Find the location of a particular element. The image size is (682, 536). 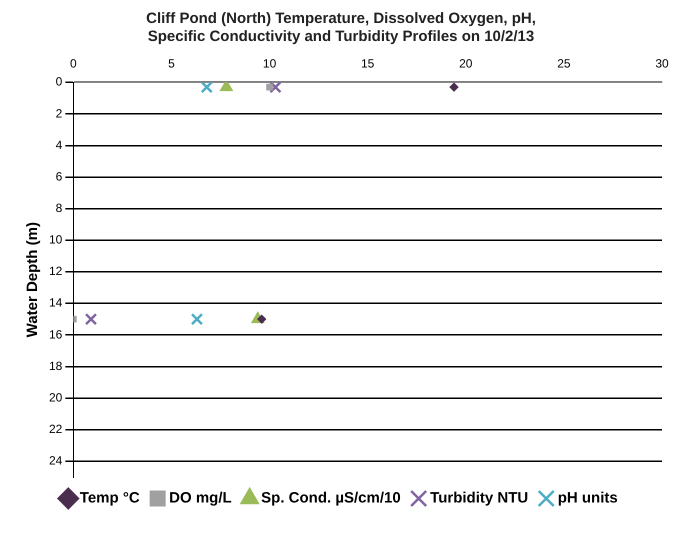

y-tick-label: 24 is located at coordinates (55, 461).